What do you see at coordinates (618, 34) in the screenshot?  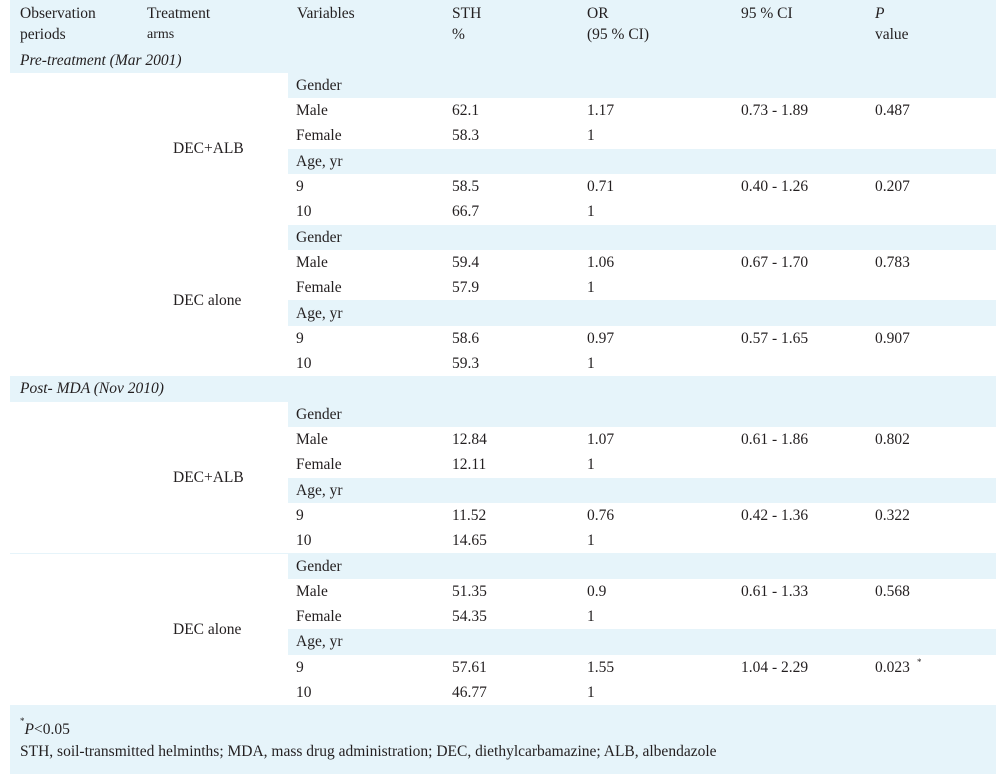 I see `header-text: (95 % CI)` at bounding box center [618, 34].